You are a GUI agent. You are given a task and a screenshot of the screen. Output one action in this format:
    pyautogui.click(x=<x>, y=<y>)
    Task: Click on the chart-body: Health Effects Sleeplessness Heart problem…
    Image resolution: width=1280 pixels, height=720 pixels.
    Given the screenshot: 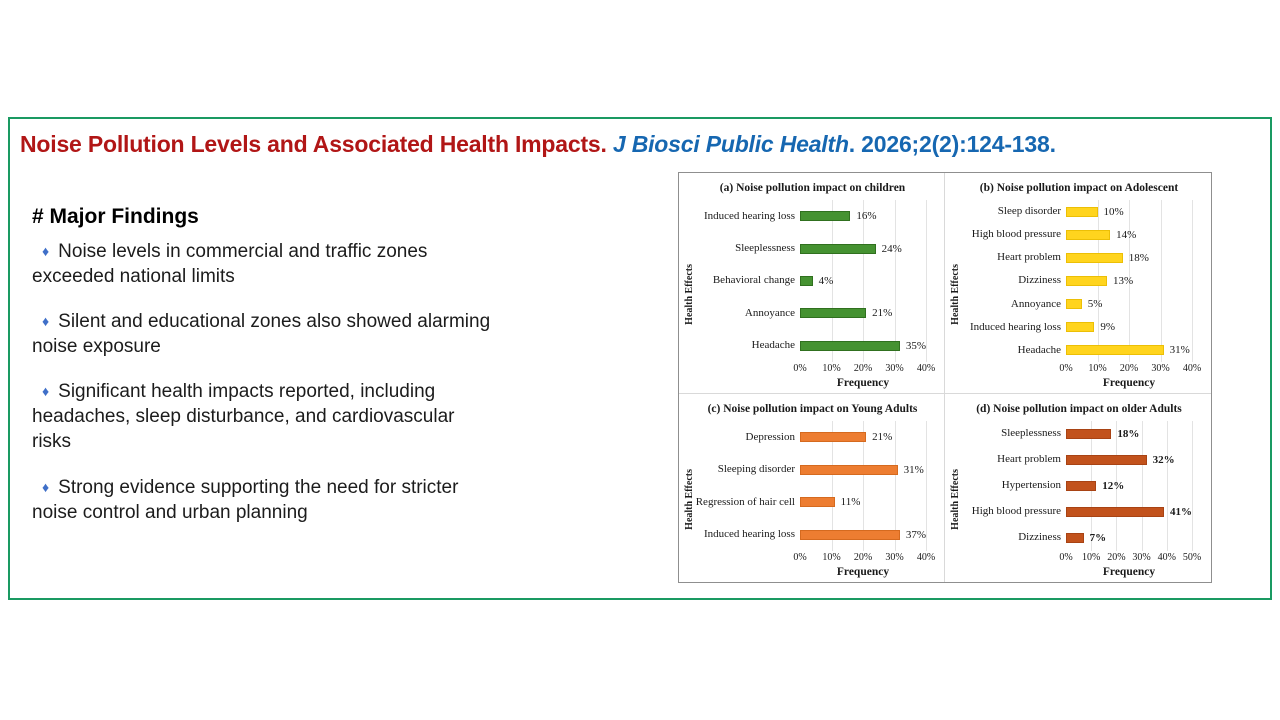 What is the action you would take?
    pyautogui.click(x=1079, y=499)
    